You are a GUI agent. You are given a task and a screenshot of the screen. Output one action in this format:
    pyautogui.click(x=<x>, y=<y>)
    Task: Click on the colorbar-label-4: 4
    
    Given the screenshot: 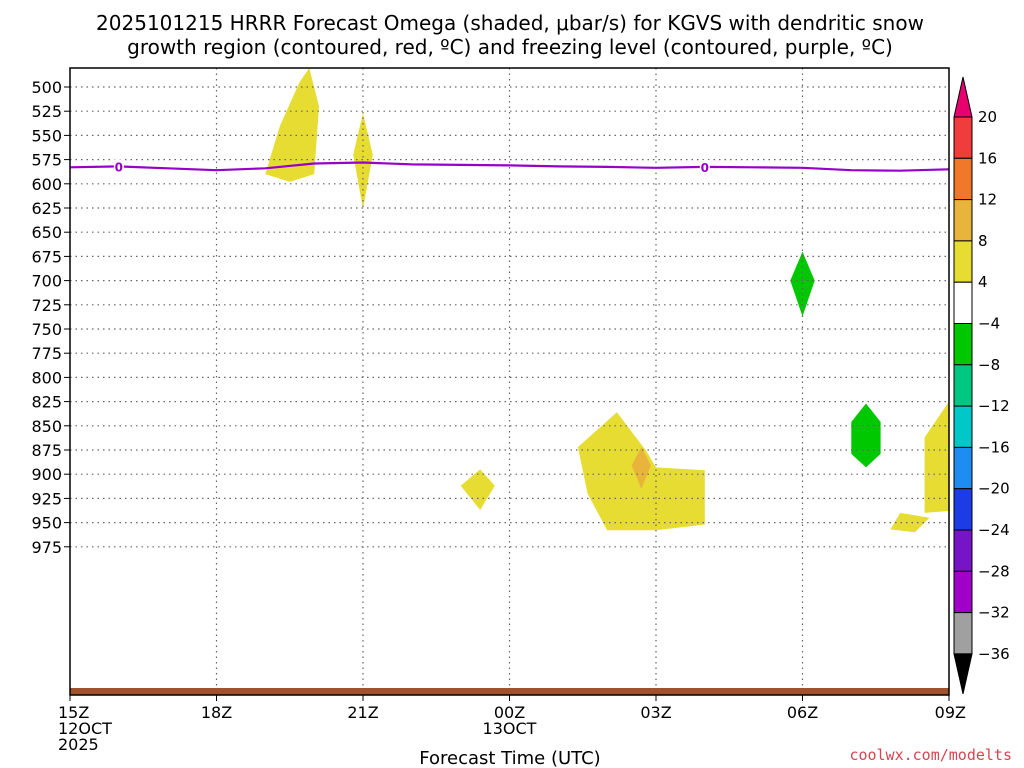 What is the action you would take?
    pyautogui.click(x=983, y=282)
    